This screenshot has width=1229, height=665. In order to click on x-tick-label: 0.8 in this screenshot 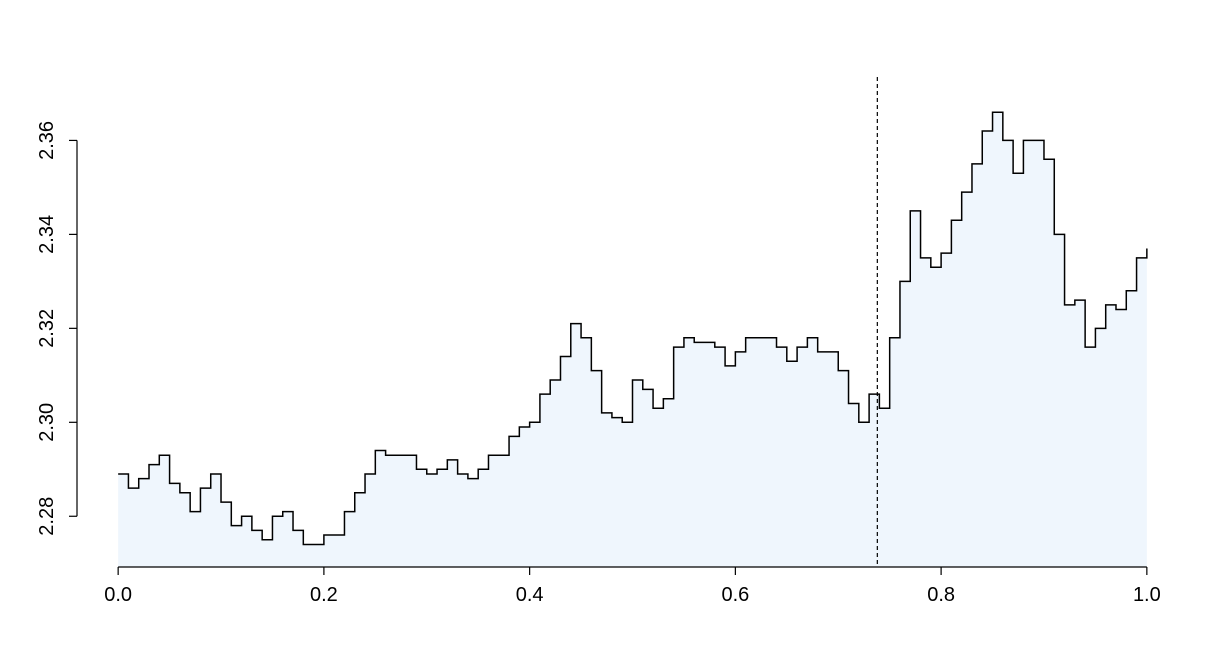, I will do `click(941, 595)`.